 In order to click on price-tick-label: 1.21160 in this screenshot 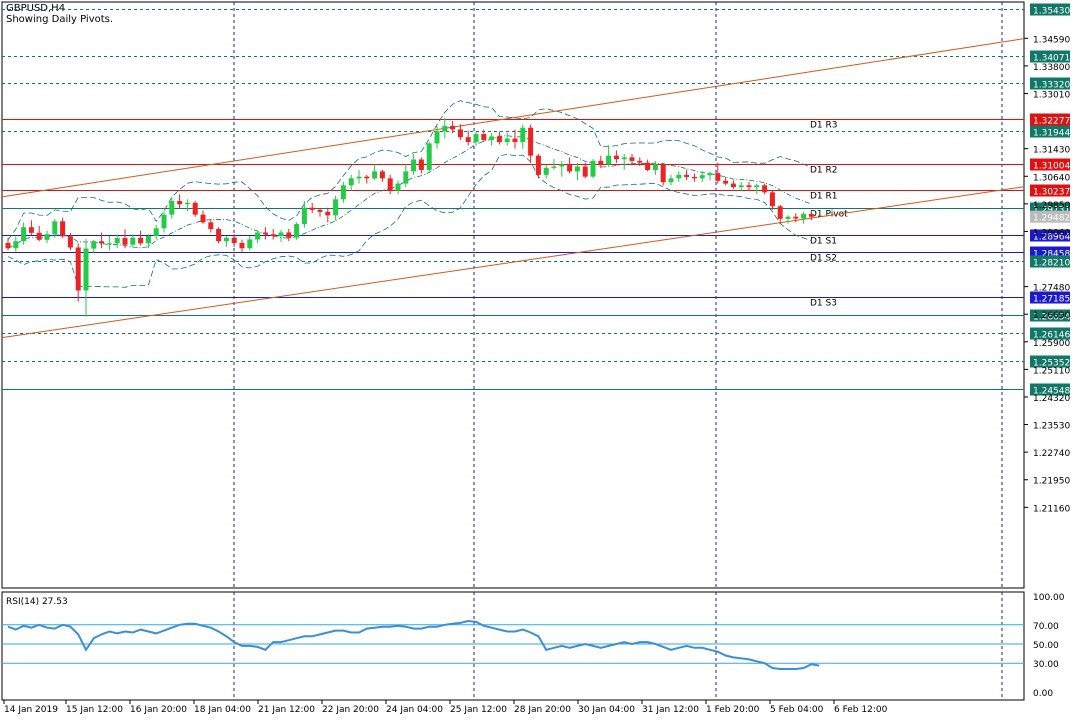, I will do `click(1051, 509)`.